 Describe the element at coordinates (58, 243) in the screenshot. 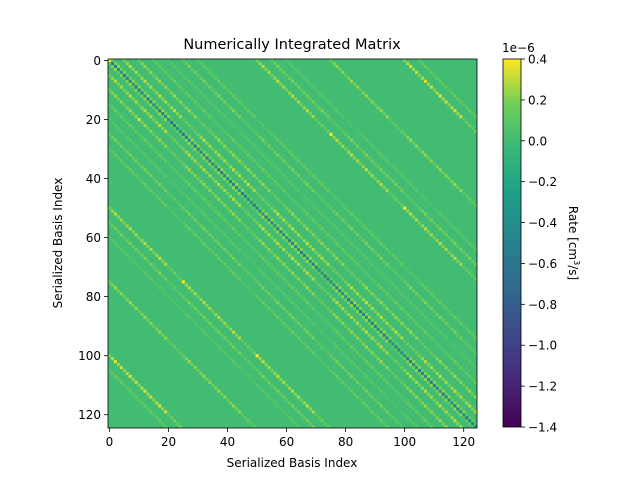

I see `y-axis-label: Serialized Basis Index` at that location.